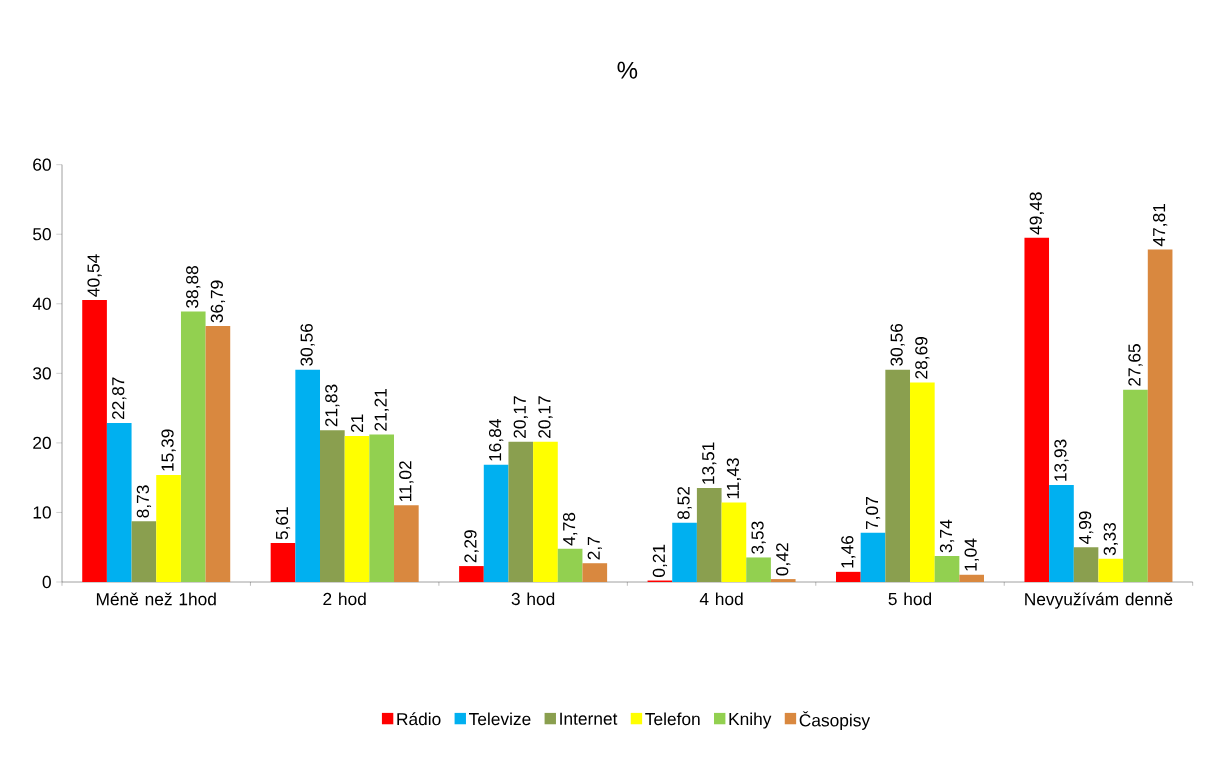 The width and height of the screenshot is (1205, 782). What do you see at coordinates (41, 303) in the screenshot?
I see `y-tick-label: 40` at bounding box center [41, 303].